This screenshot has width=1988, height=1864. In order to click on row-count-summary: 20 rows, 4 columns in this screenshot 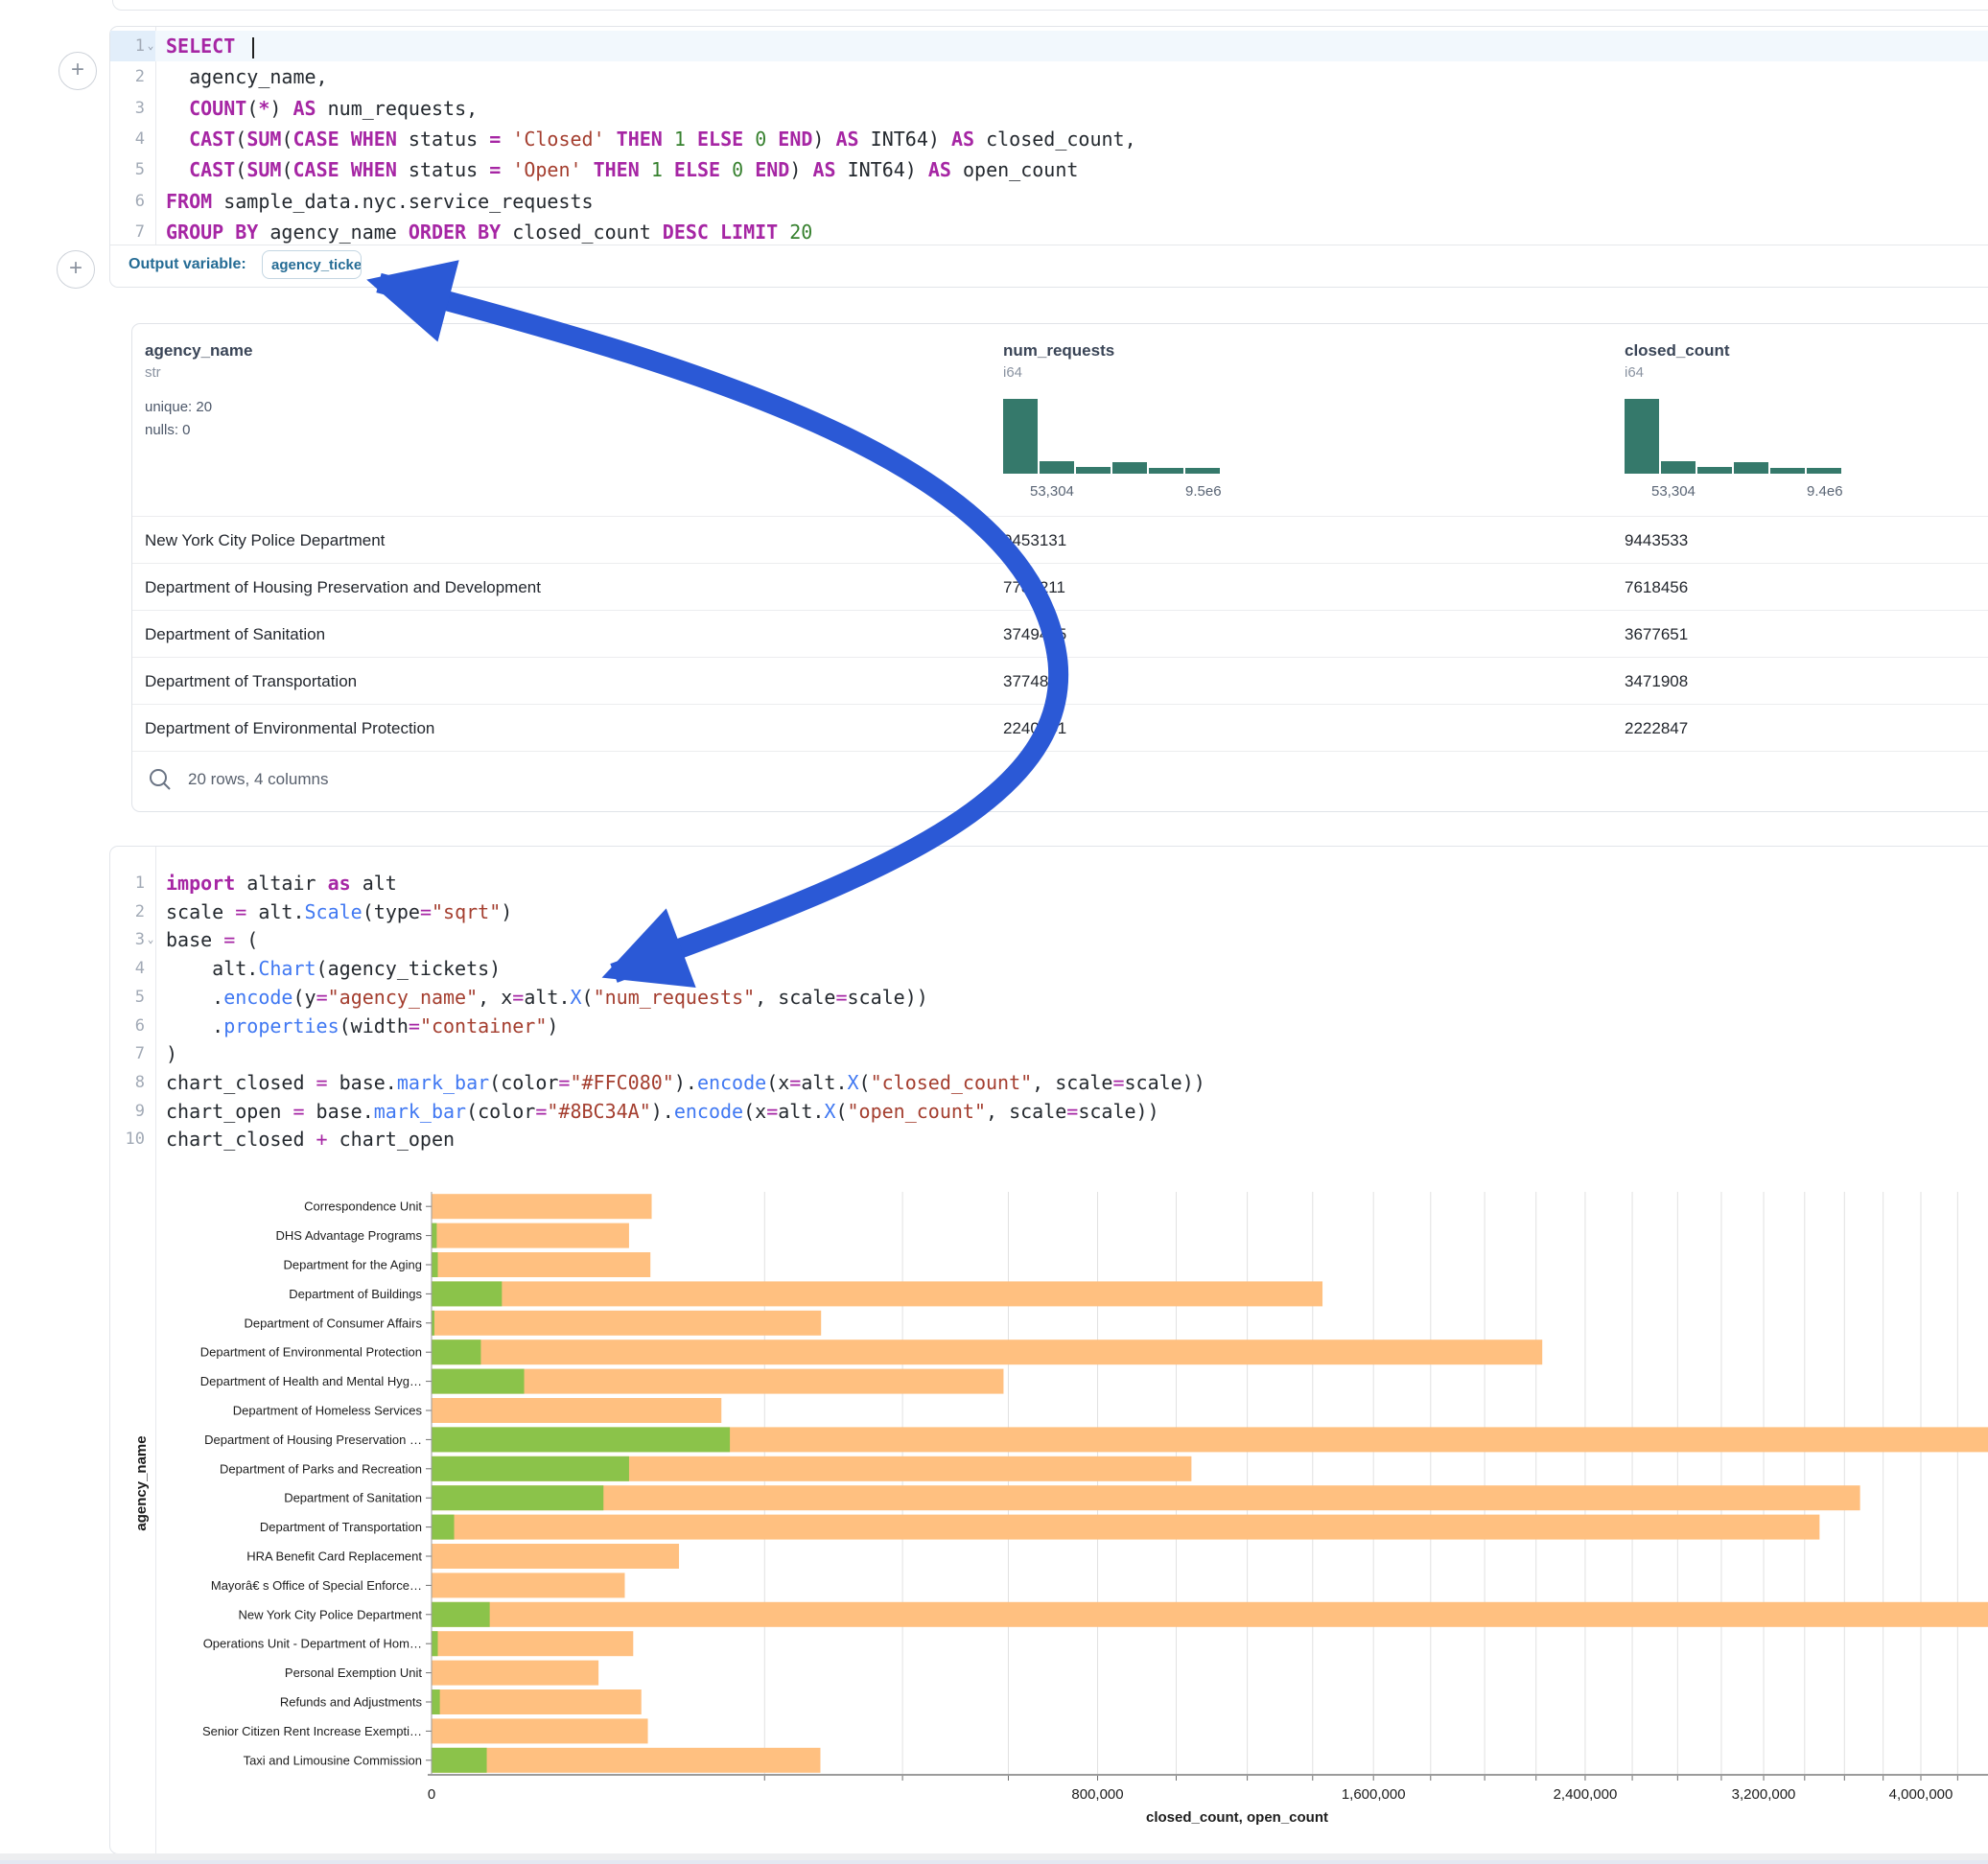, I will do `click(259, 779)`.